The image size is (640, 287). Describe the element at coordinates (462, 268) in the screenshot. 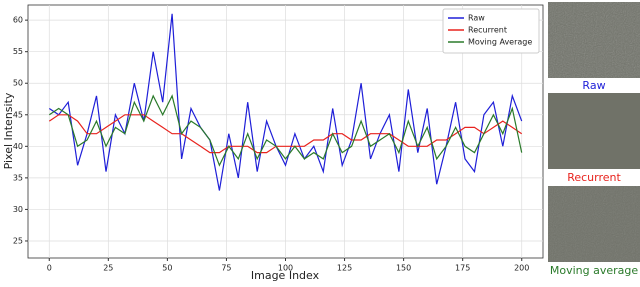

I see `x-tick-label: 175` at that location.